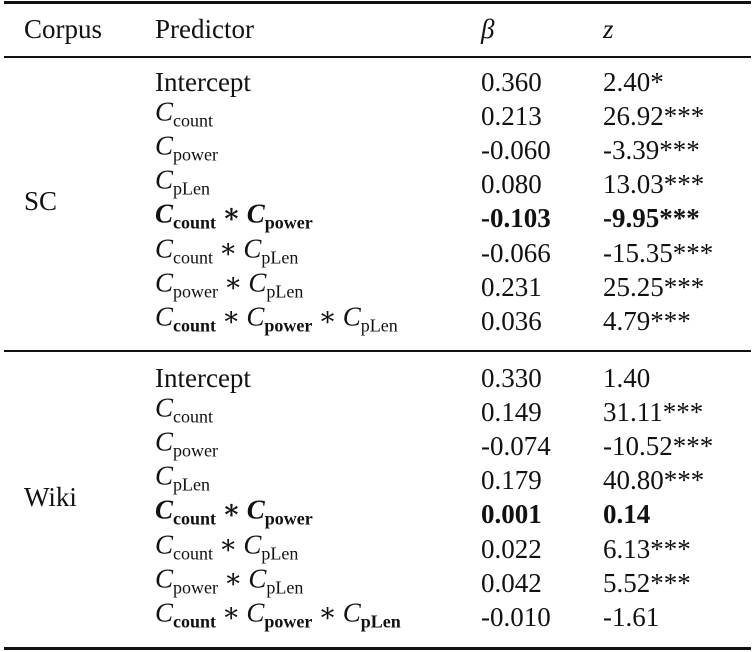  I want to click on beta-value: 0.360, so click(511, 82).